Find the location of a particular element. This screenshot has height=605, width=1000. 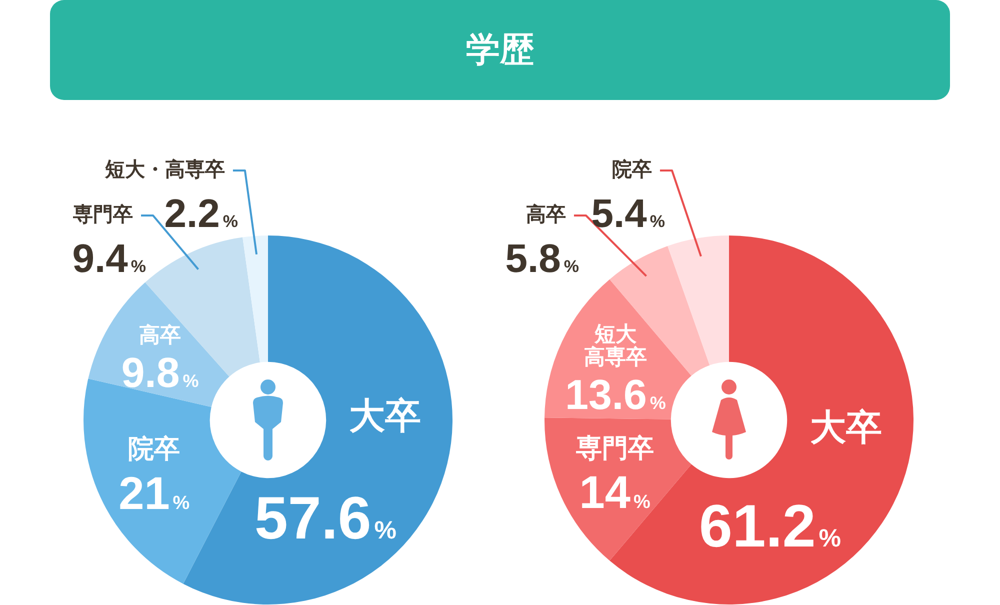

data-label: 14% is located at coordinates (614, 492).